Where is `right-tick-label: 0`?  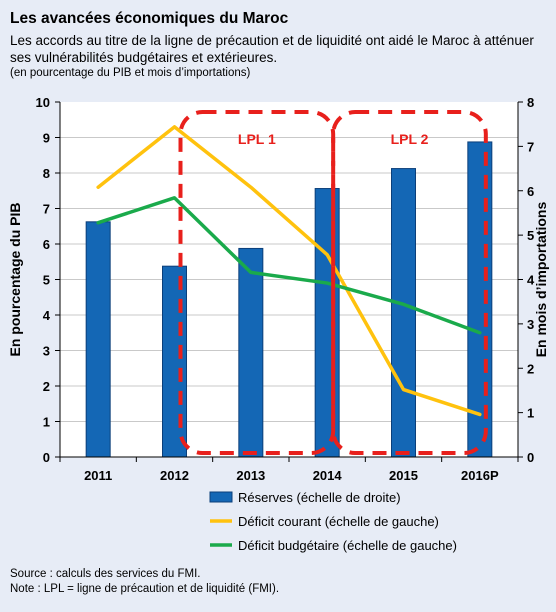 right-tick-label: 0 is located at coordinates (530, 457).